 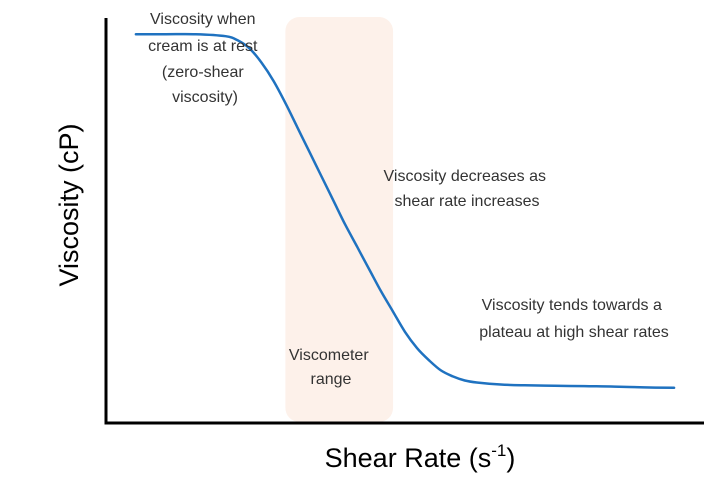 What do you see at coordinates (69, 204) in the screenshot?
I see `y-axis-label: Viscosity (cP)` at bounding box center [69, 204].